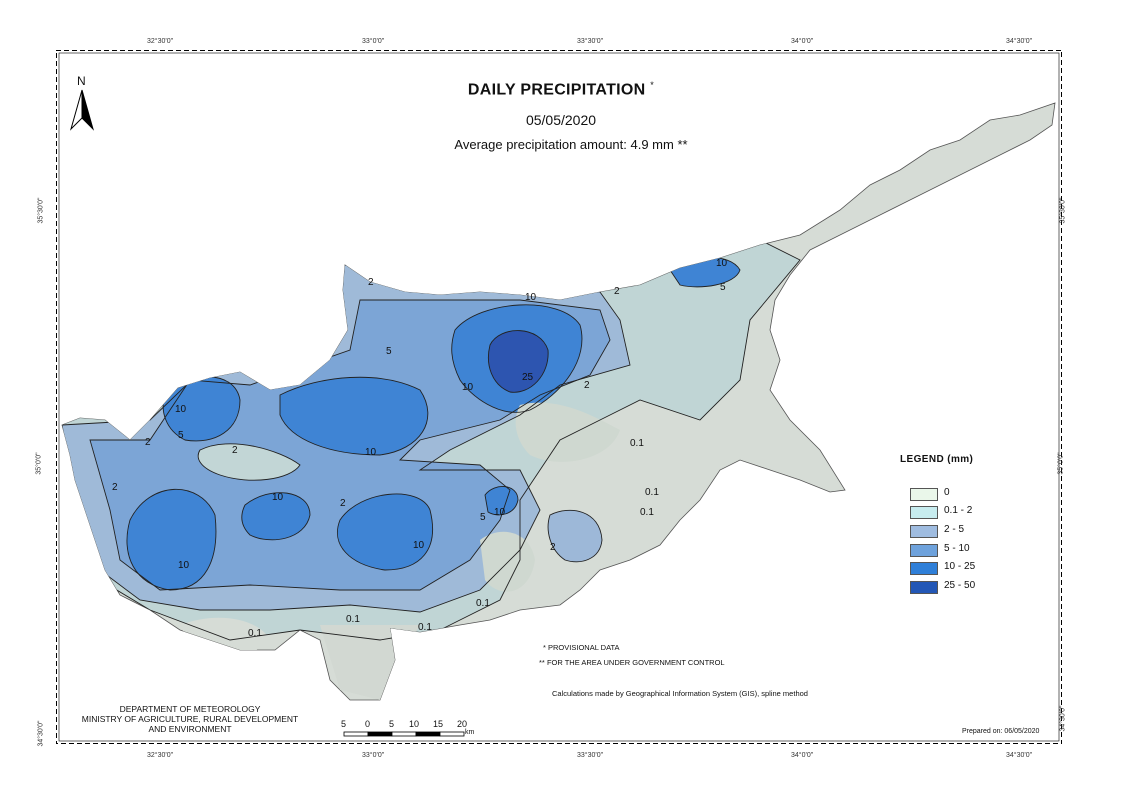  I want to click on scale-label: 15, so click(438, 724).